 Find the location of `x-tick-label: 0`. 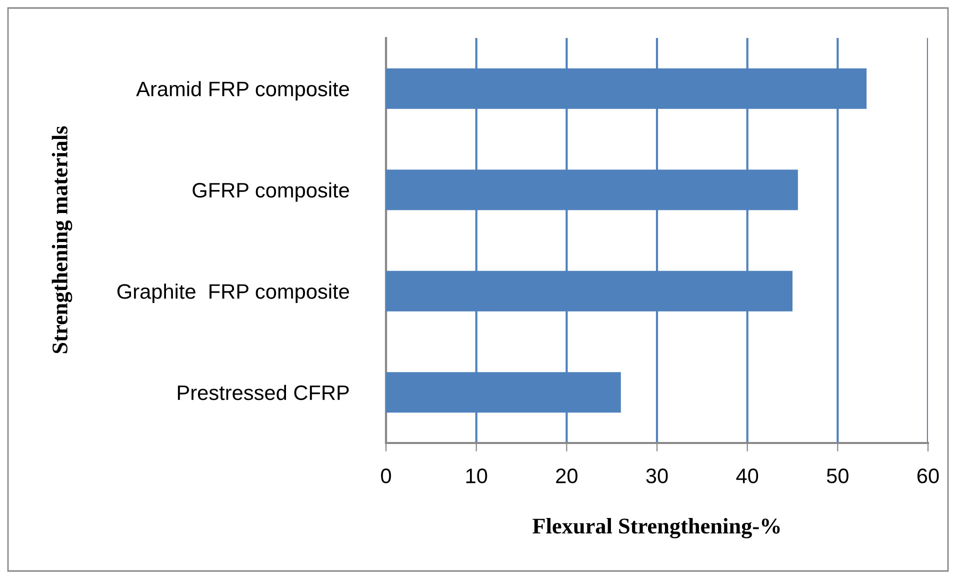

x-tick-label: 0 is located at coordinates (386, 476).